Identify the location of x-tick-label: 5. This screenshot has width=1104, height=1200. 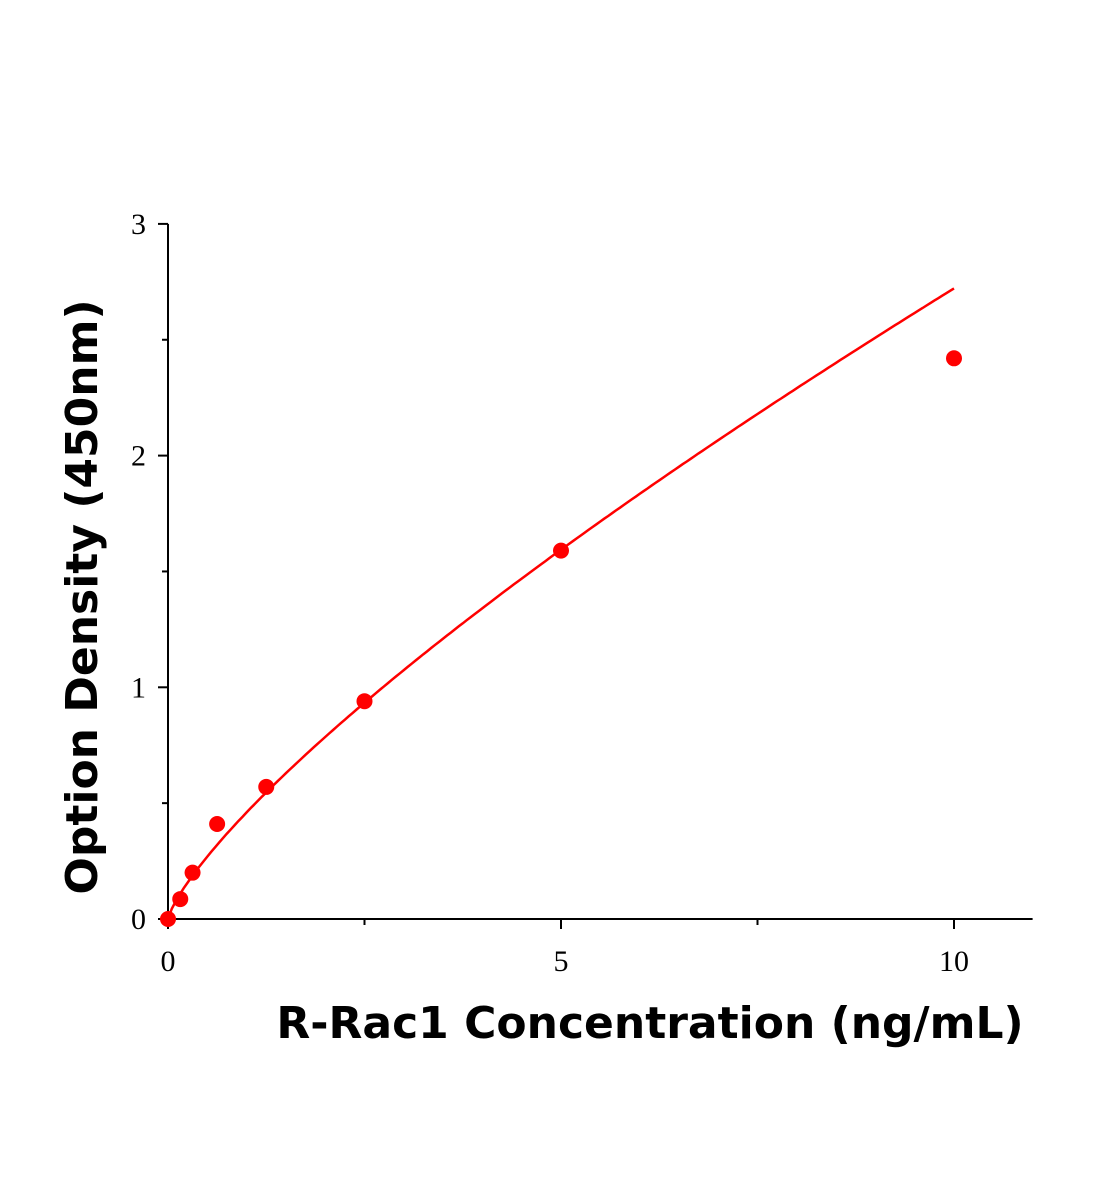
(561, 961).